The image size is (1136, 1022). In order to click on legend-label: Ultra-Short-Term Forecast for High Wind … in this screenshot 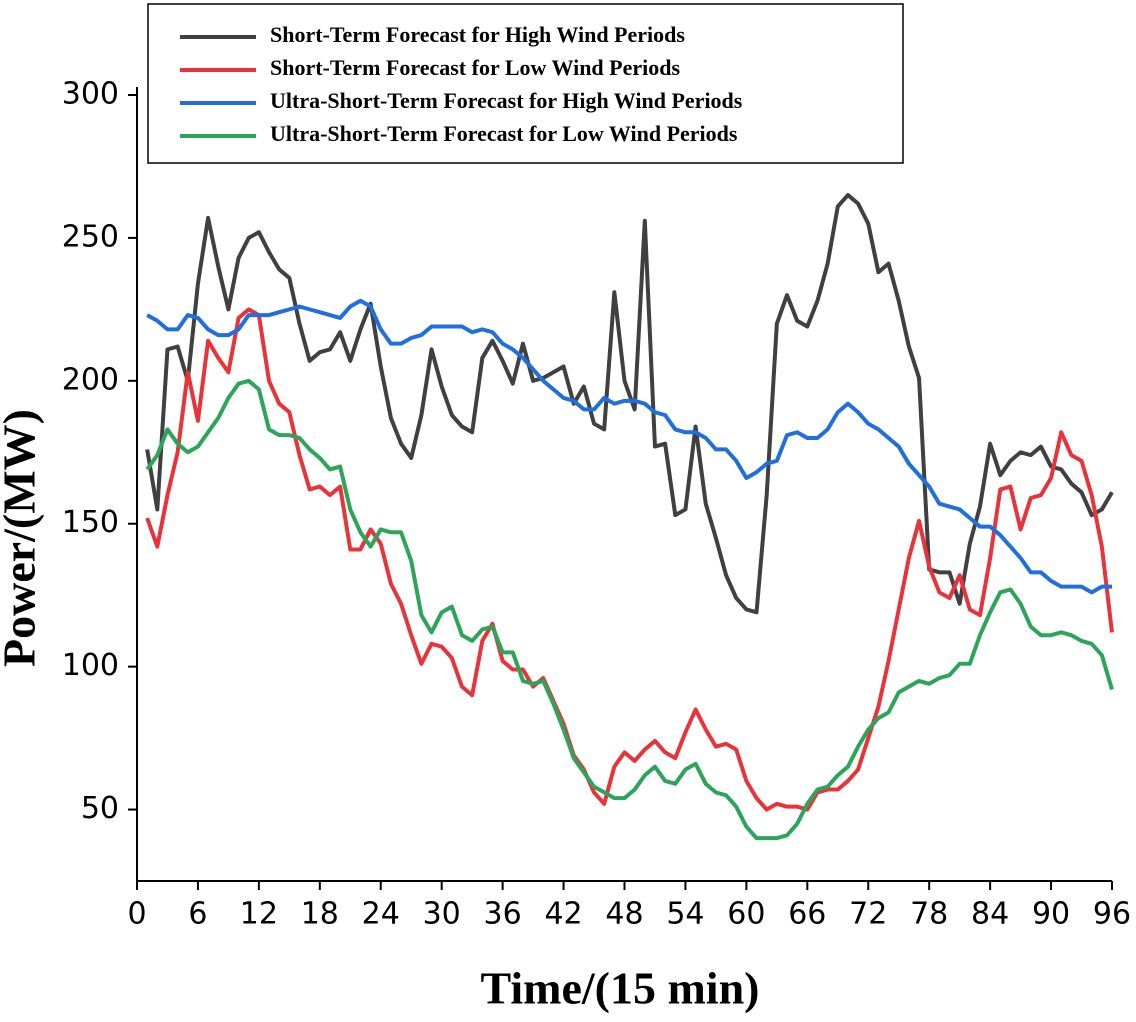, I will do `click(506, 100)`.